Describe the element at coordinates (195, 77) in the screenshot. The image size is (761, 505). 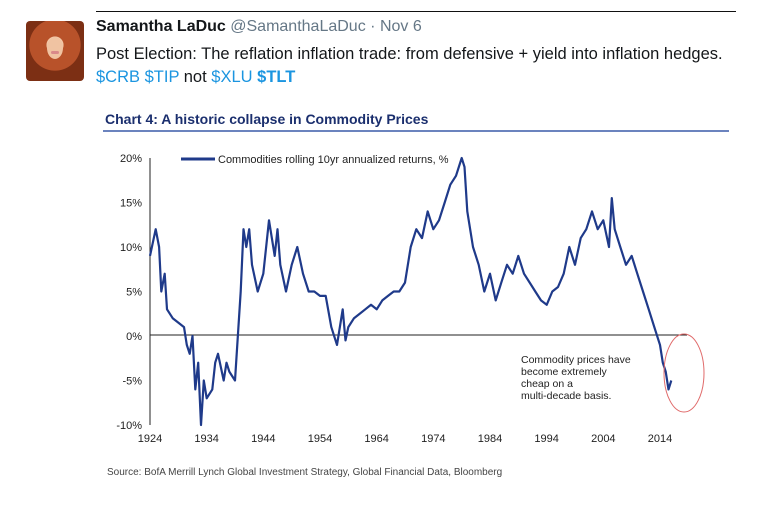
I see `tweet-not: not` at that location.